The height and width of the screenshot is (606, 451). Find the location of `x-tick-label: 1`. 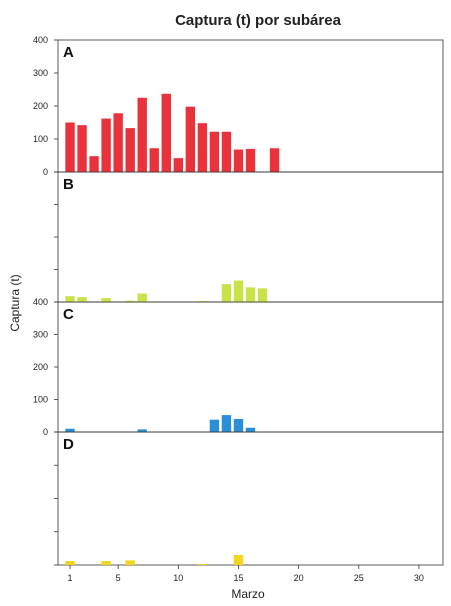

x-tick-label: 1 is located at coordinates (70, 578).